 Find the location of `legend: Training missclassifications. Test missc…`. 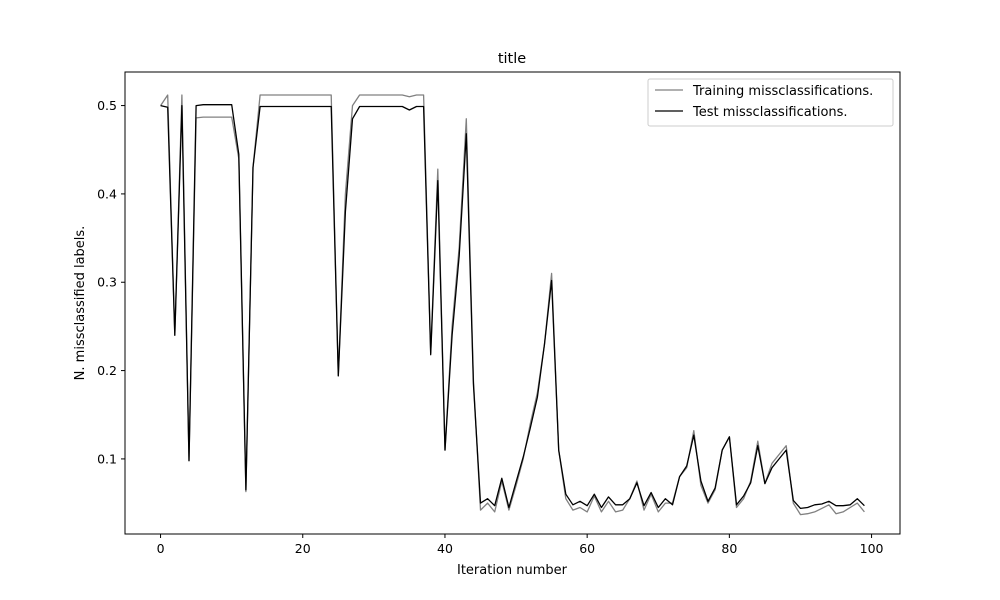

legend: Training missclassifications. Test missc… is located at coordinates (770, 102).